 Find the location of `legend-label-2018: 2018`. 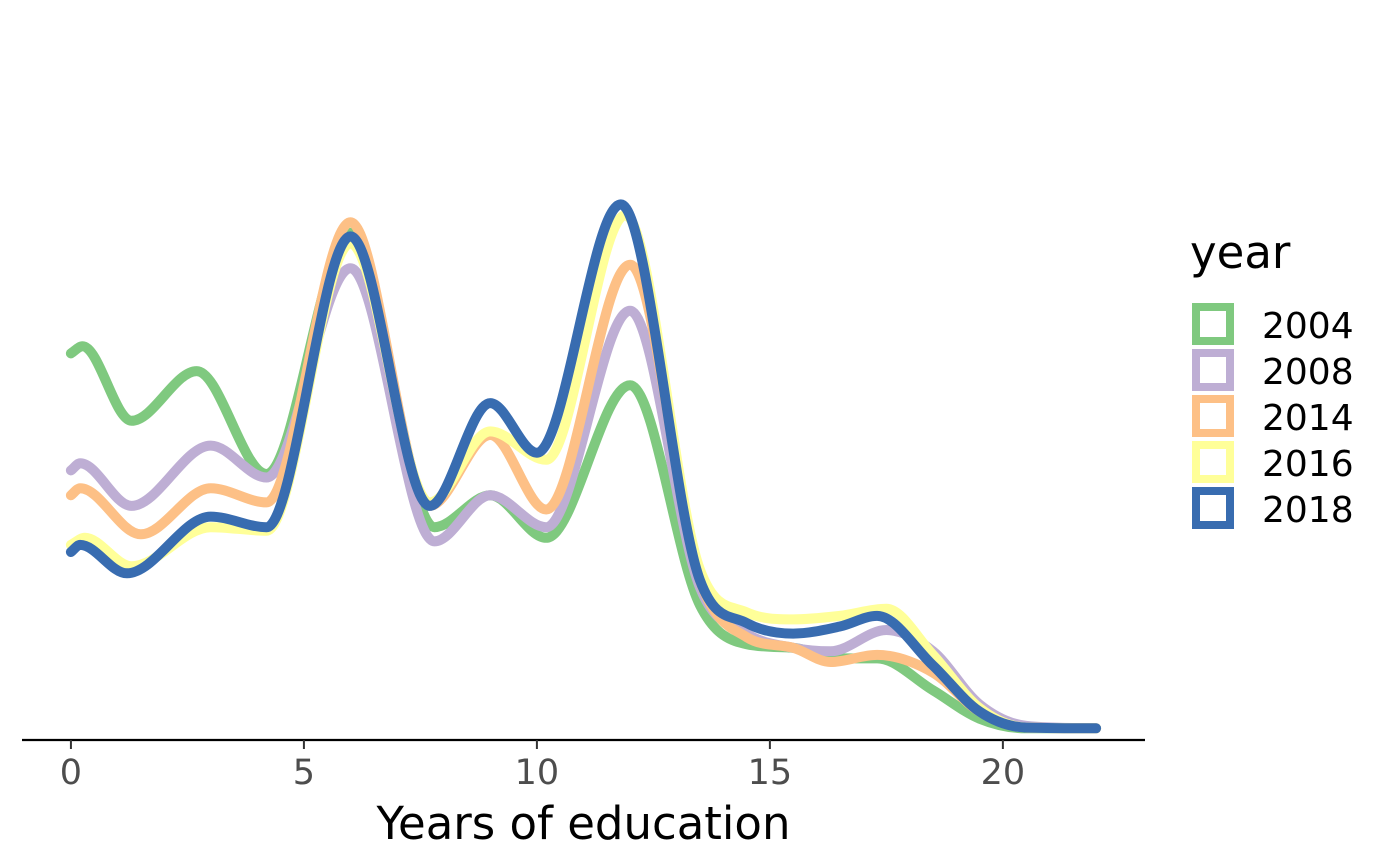

legend-label-2018: 2018 is located at coordinates (1308, 510).